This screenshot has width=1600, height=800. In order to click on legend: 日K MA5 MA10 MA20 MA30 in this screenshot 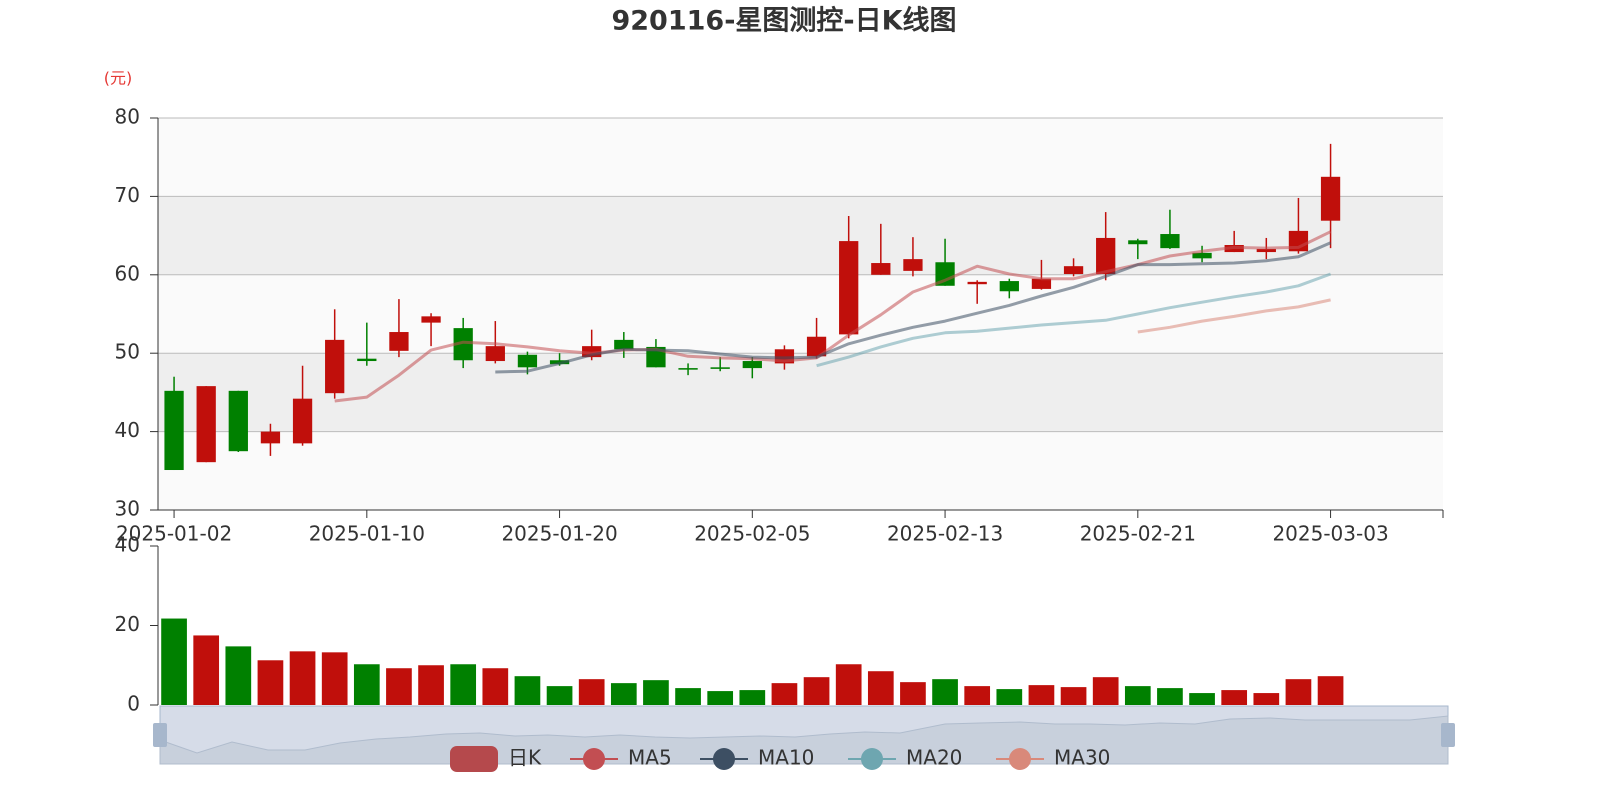, I will do `click(780, 759)`.